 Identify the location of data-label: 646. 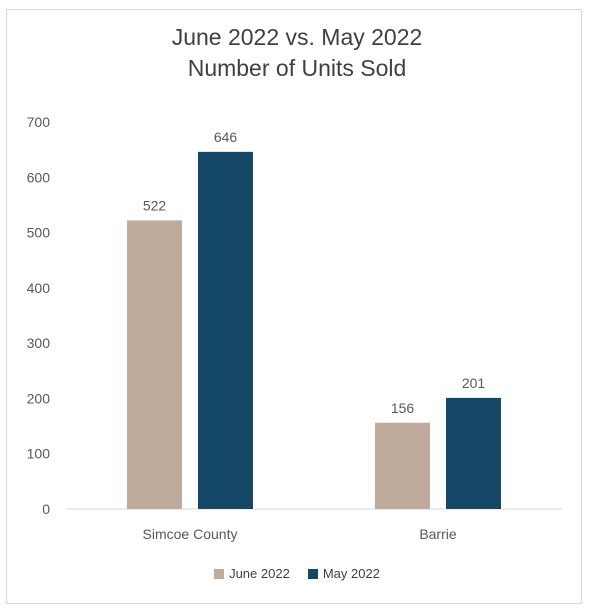
(226, 137).